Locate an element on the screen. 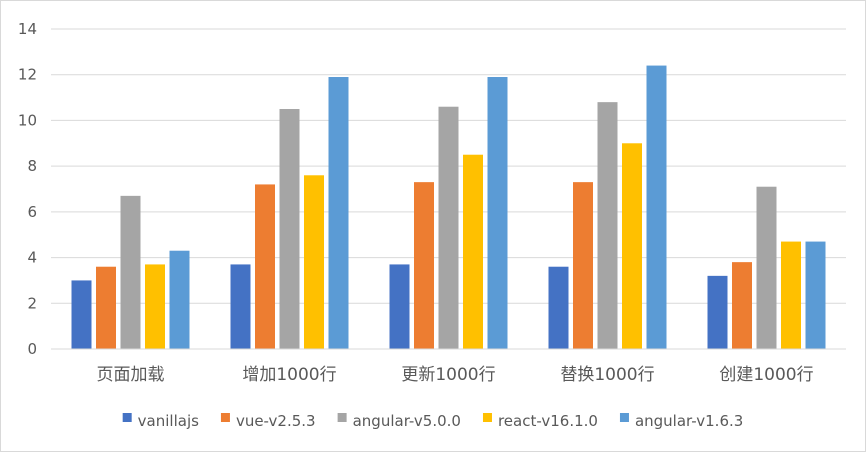 The image size is (866, 452). x-category-label: 页面加载 is located at coordinates (131, 375).